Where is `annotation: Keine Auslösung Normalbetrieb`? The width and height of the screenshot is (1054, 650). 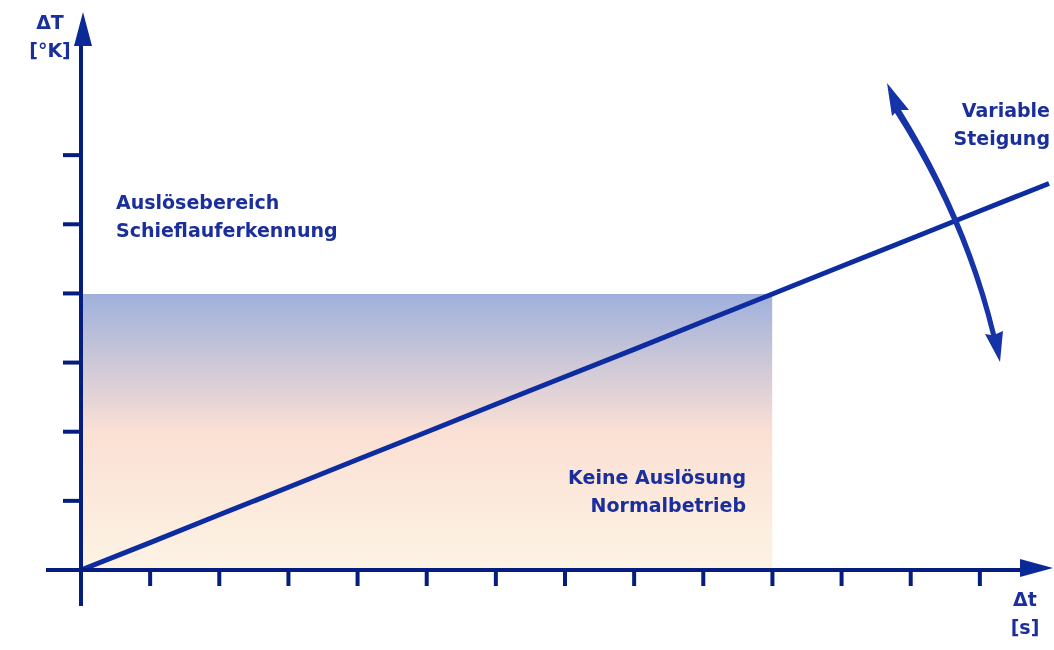
annotation: Keine Auslösung Normalbetrieb is located at coordinates (657, 491).